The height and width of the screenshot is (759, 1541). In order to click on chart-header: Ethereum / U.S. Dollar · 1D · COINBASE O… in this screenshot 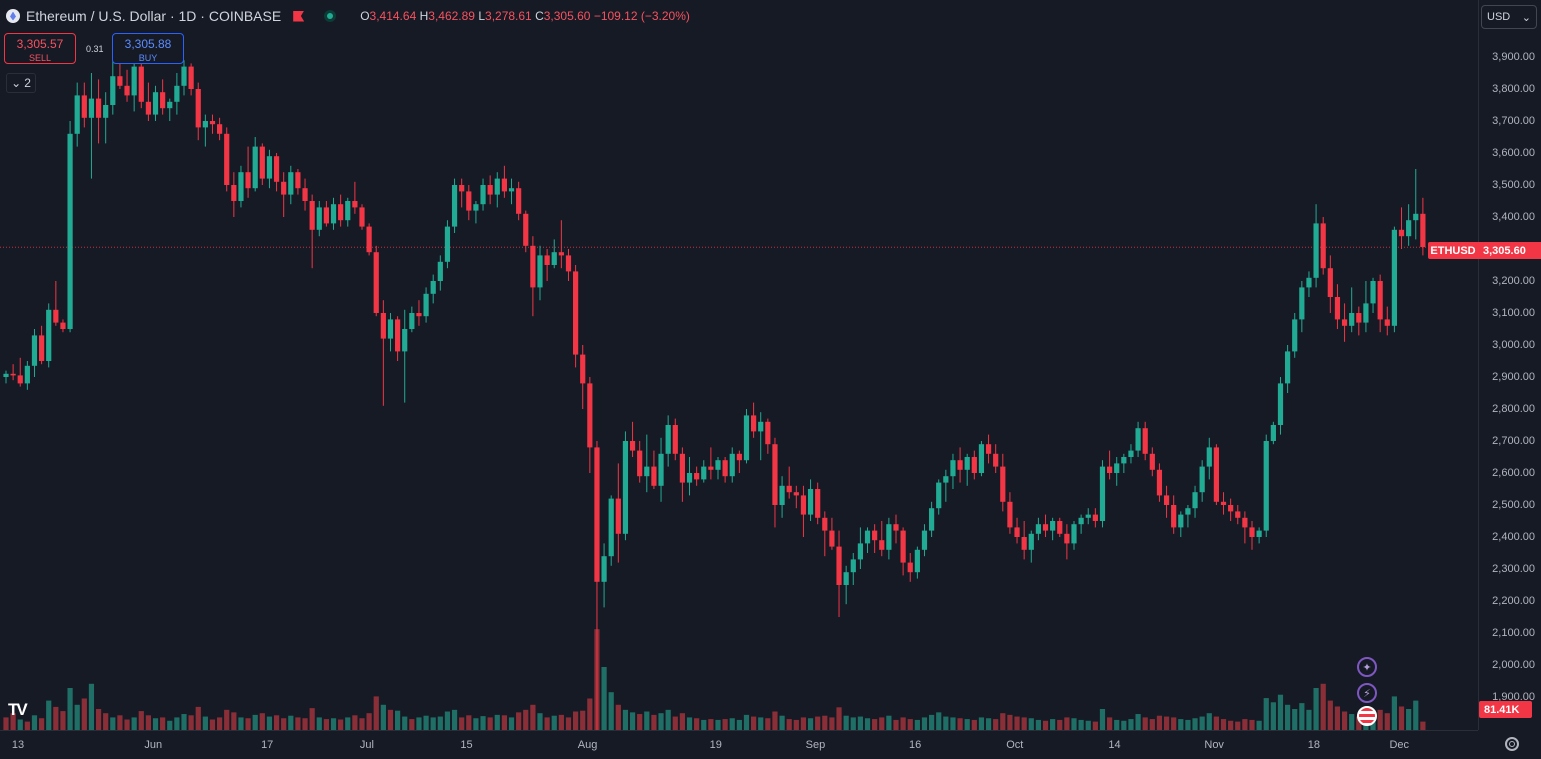, I will do `click(348, 16)`.